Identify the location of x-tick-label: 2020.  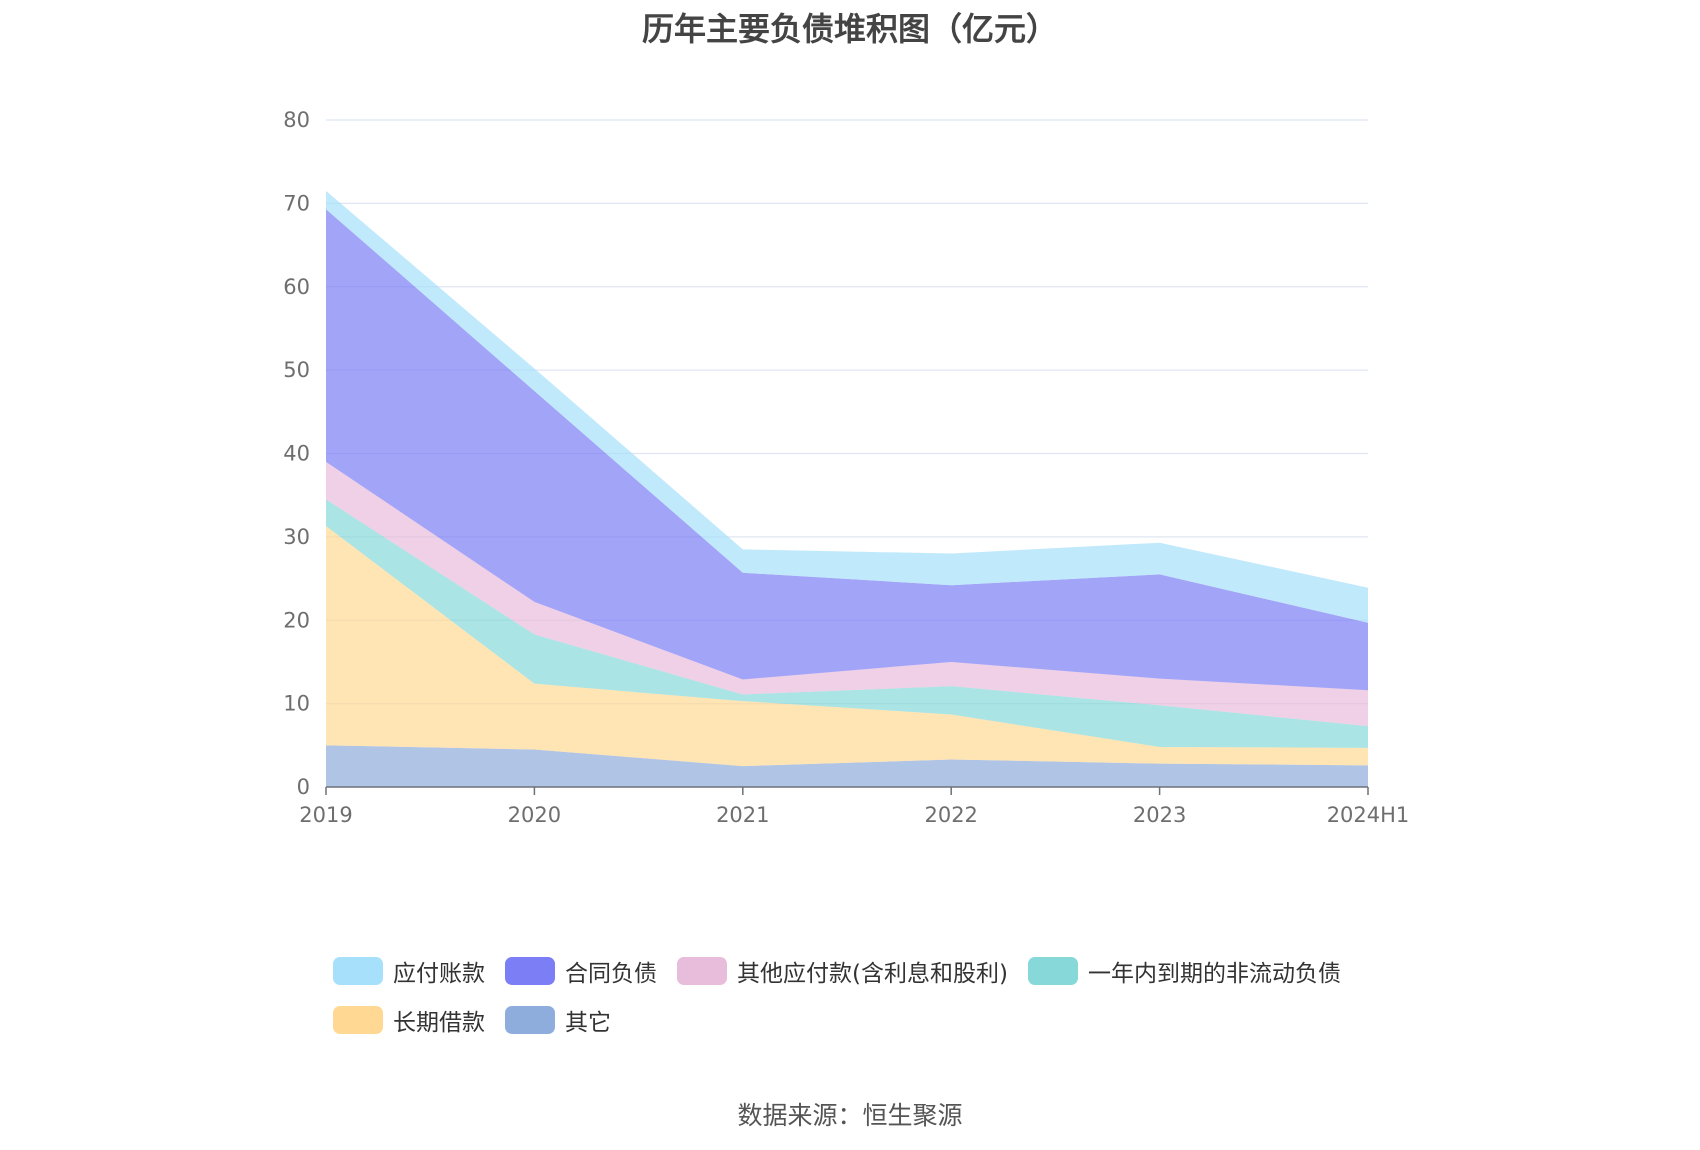
(534, 815).